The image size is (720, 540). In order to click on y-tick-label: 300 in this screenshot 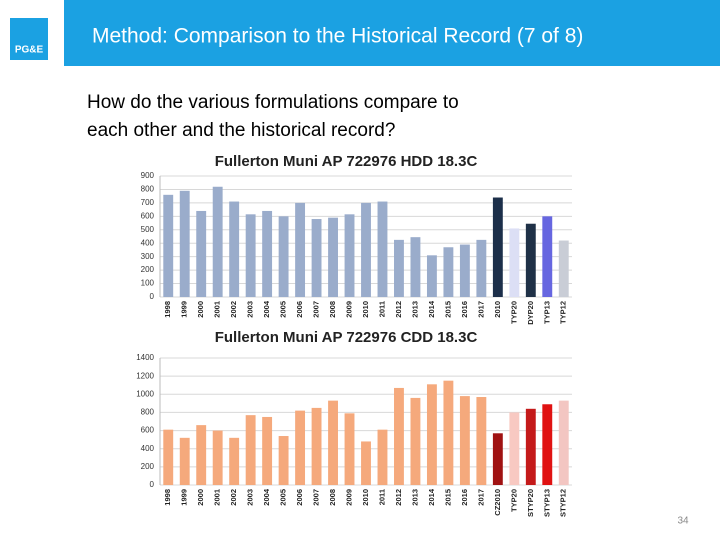, I will do `click(148, 256)`.